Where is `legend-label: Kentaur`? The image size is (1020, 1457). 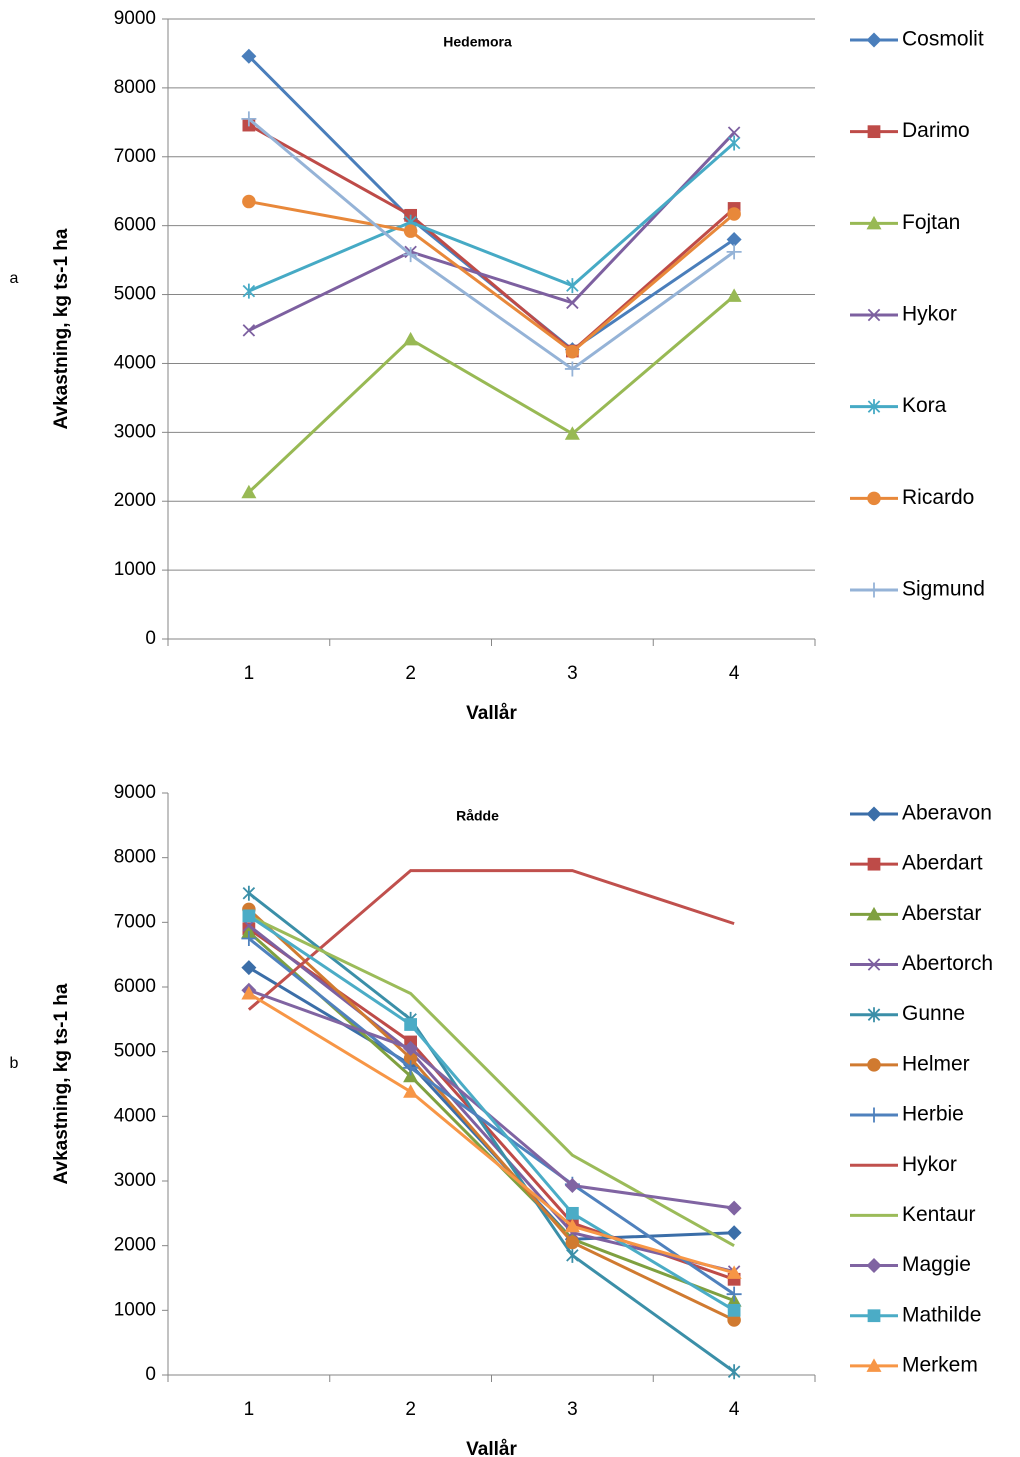
legend-label: Kentaur is located at coordinates (939, 1214).